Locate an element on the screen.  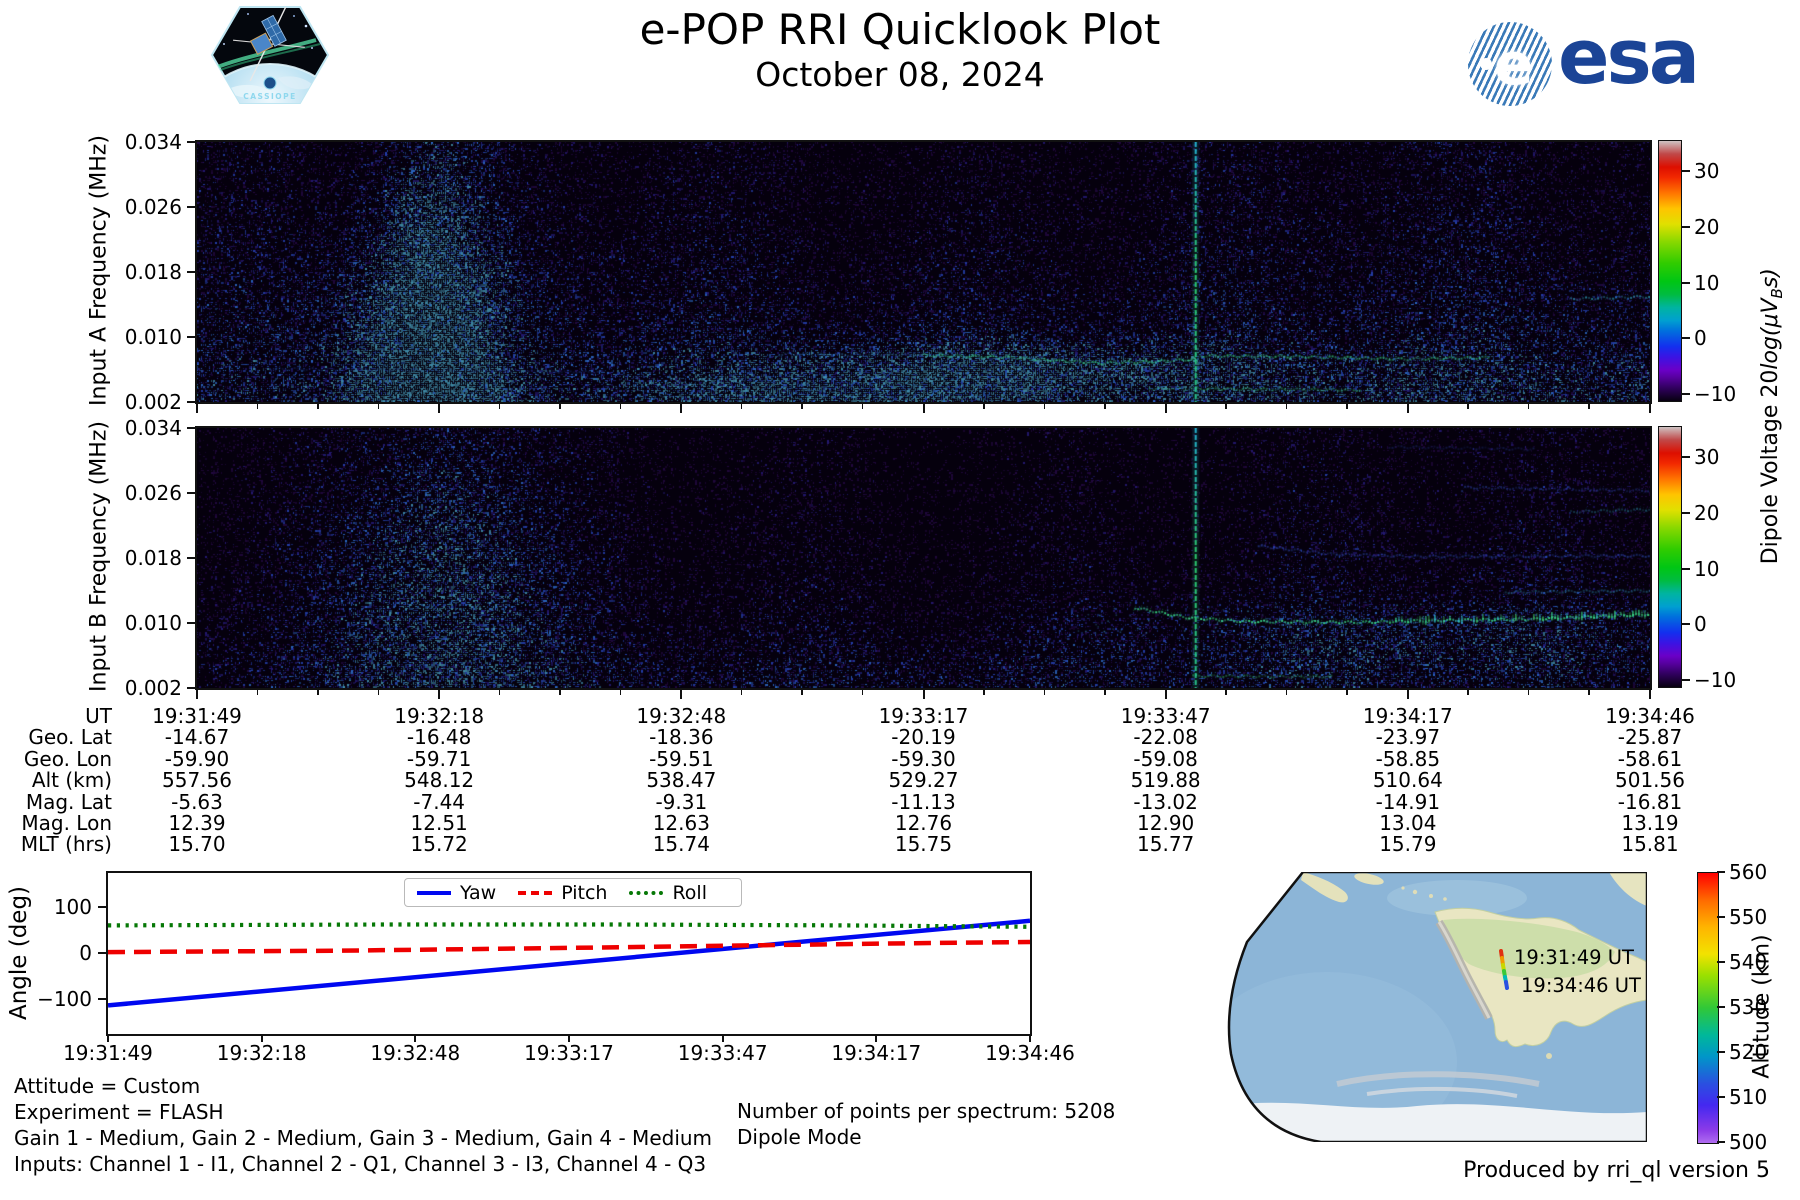
credit-line: Produced by rri_ql version 5 is located at coordinates (1616, 1170).